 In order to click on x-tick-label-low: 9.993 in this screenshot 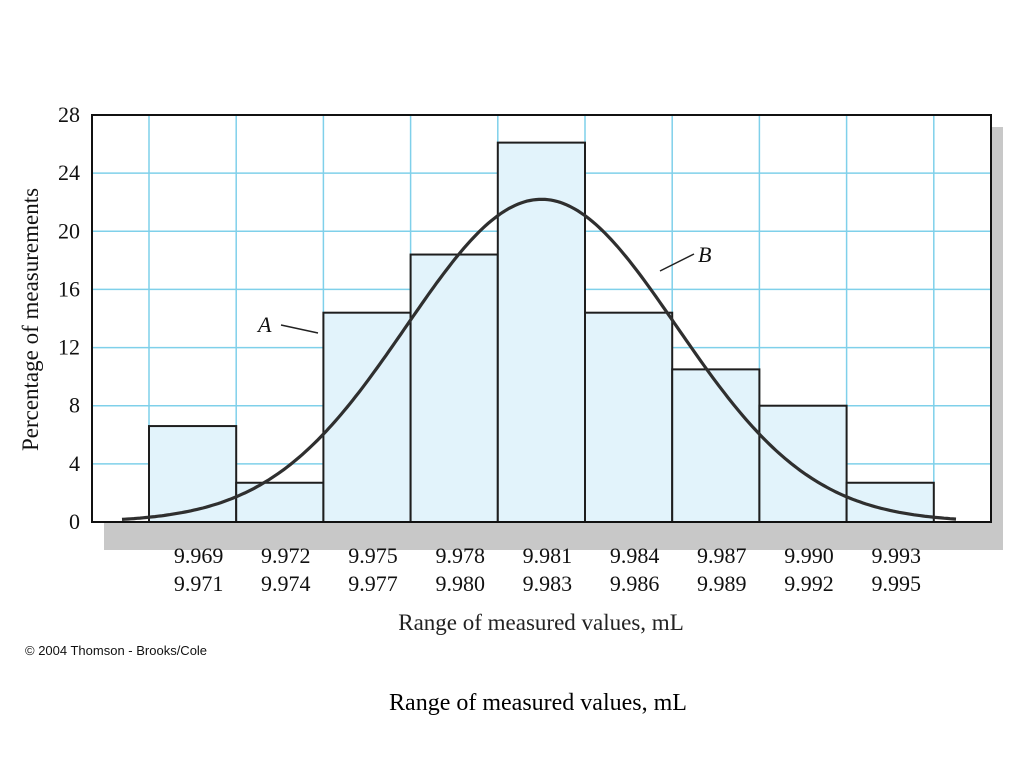, I will do `click(896, 555)`.